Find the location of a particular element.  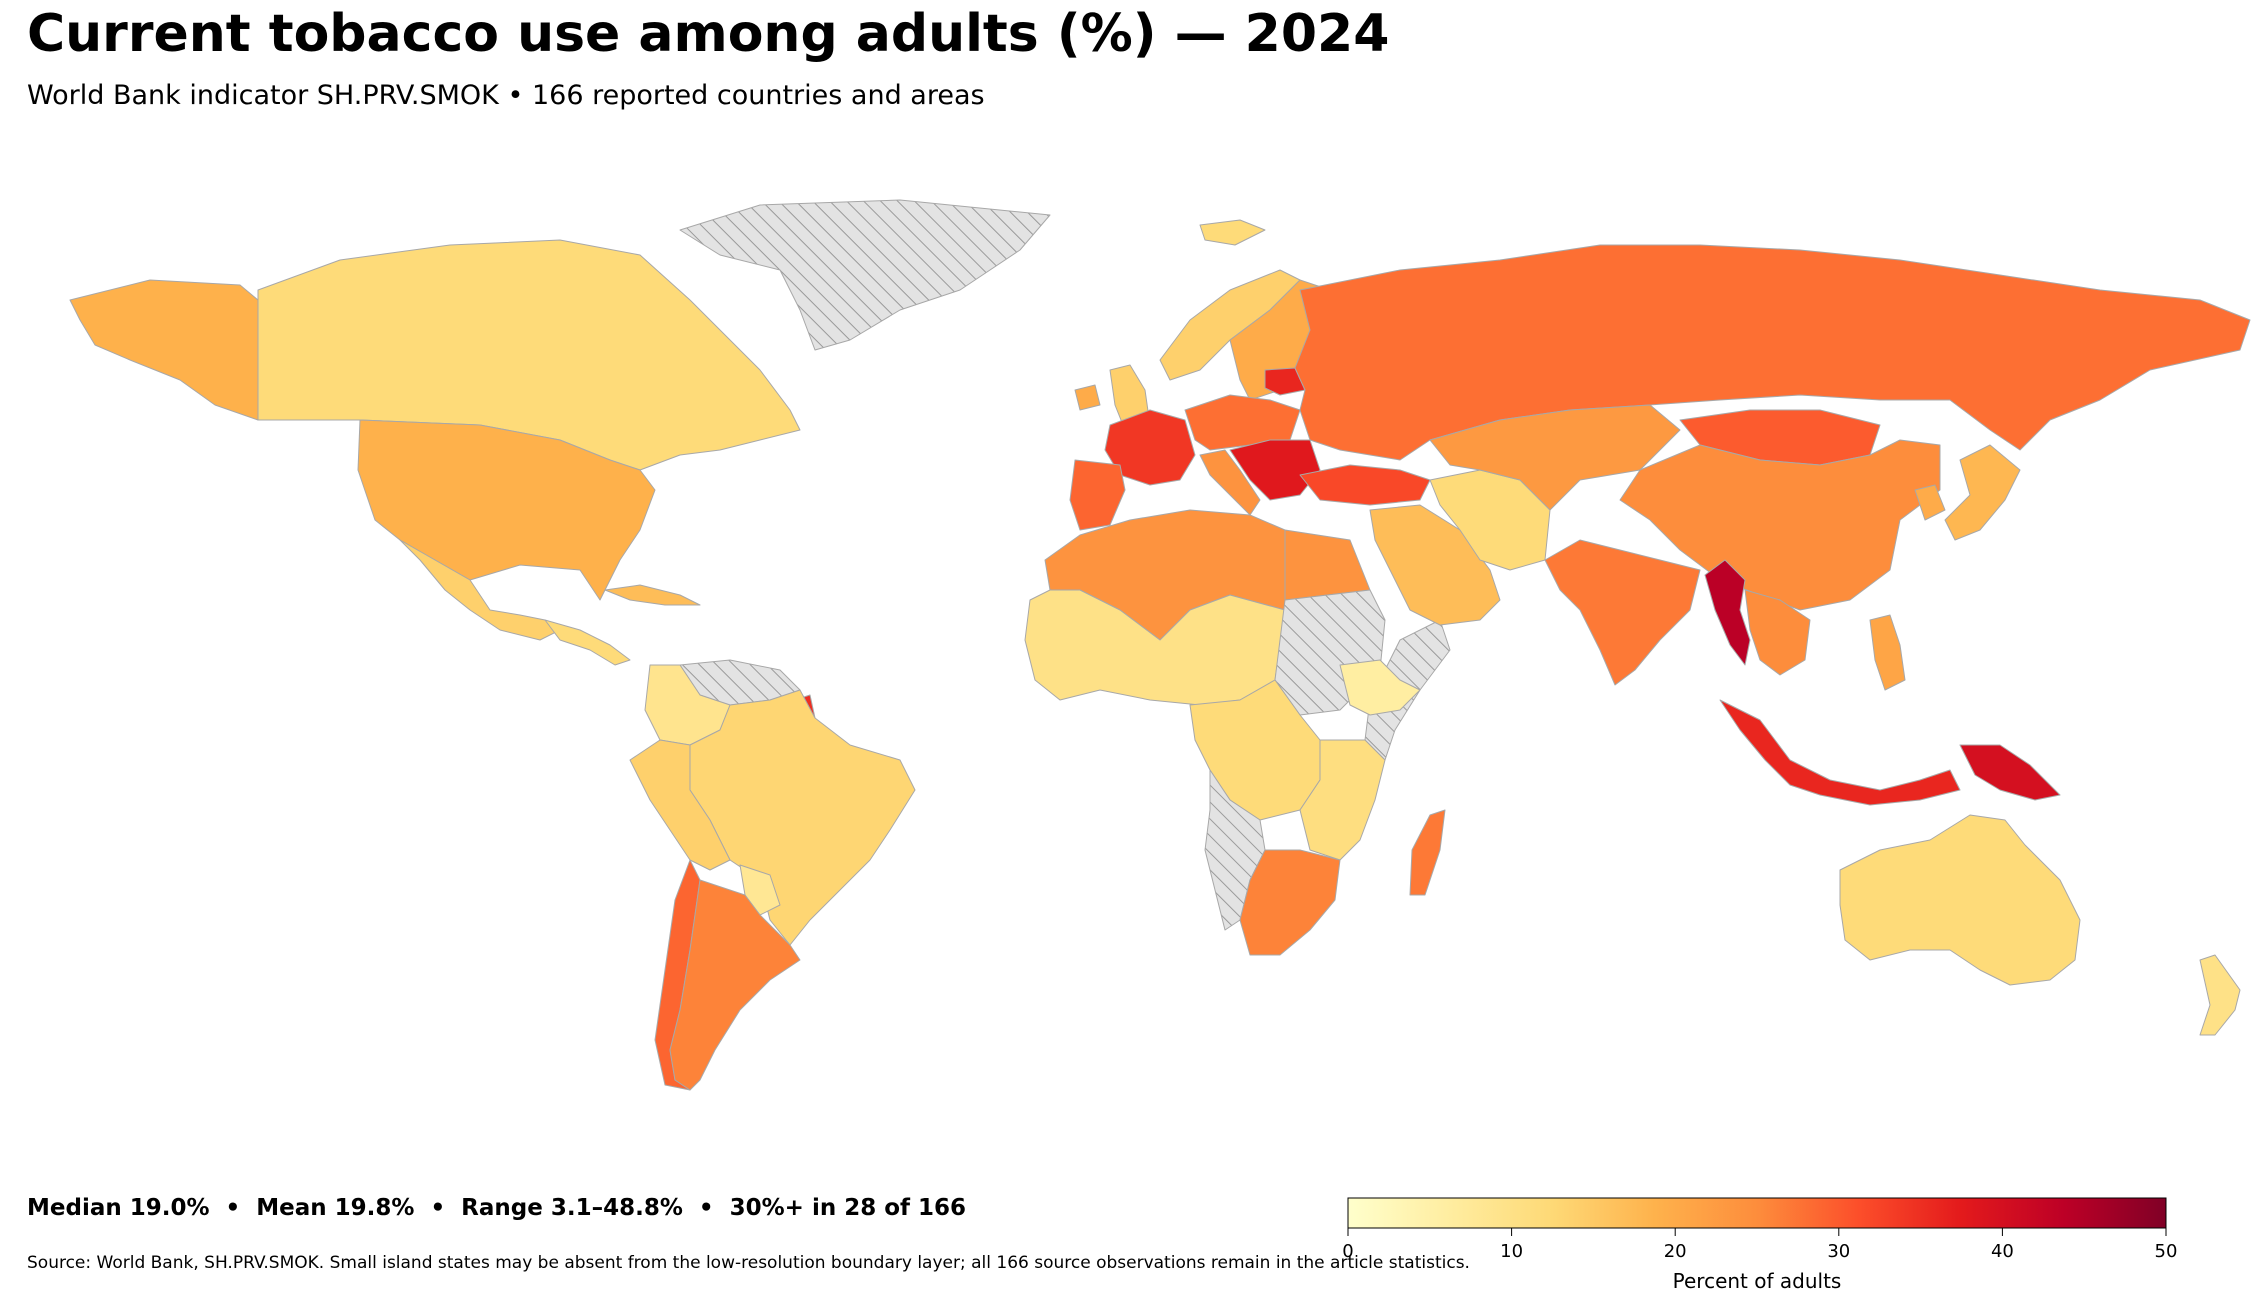

region-cuba is located at coordinates (652, 595).